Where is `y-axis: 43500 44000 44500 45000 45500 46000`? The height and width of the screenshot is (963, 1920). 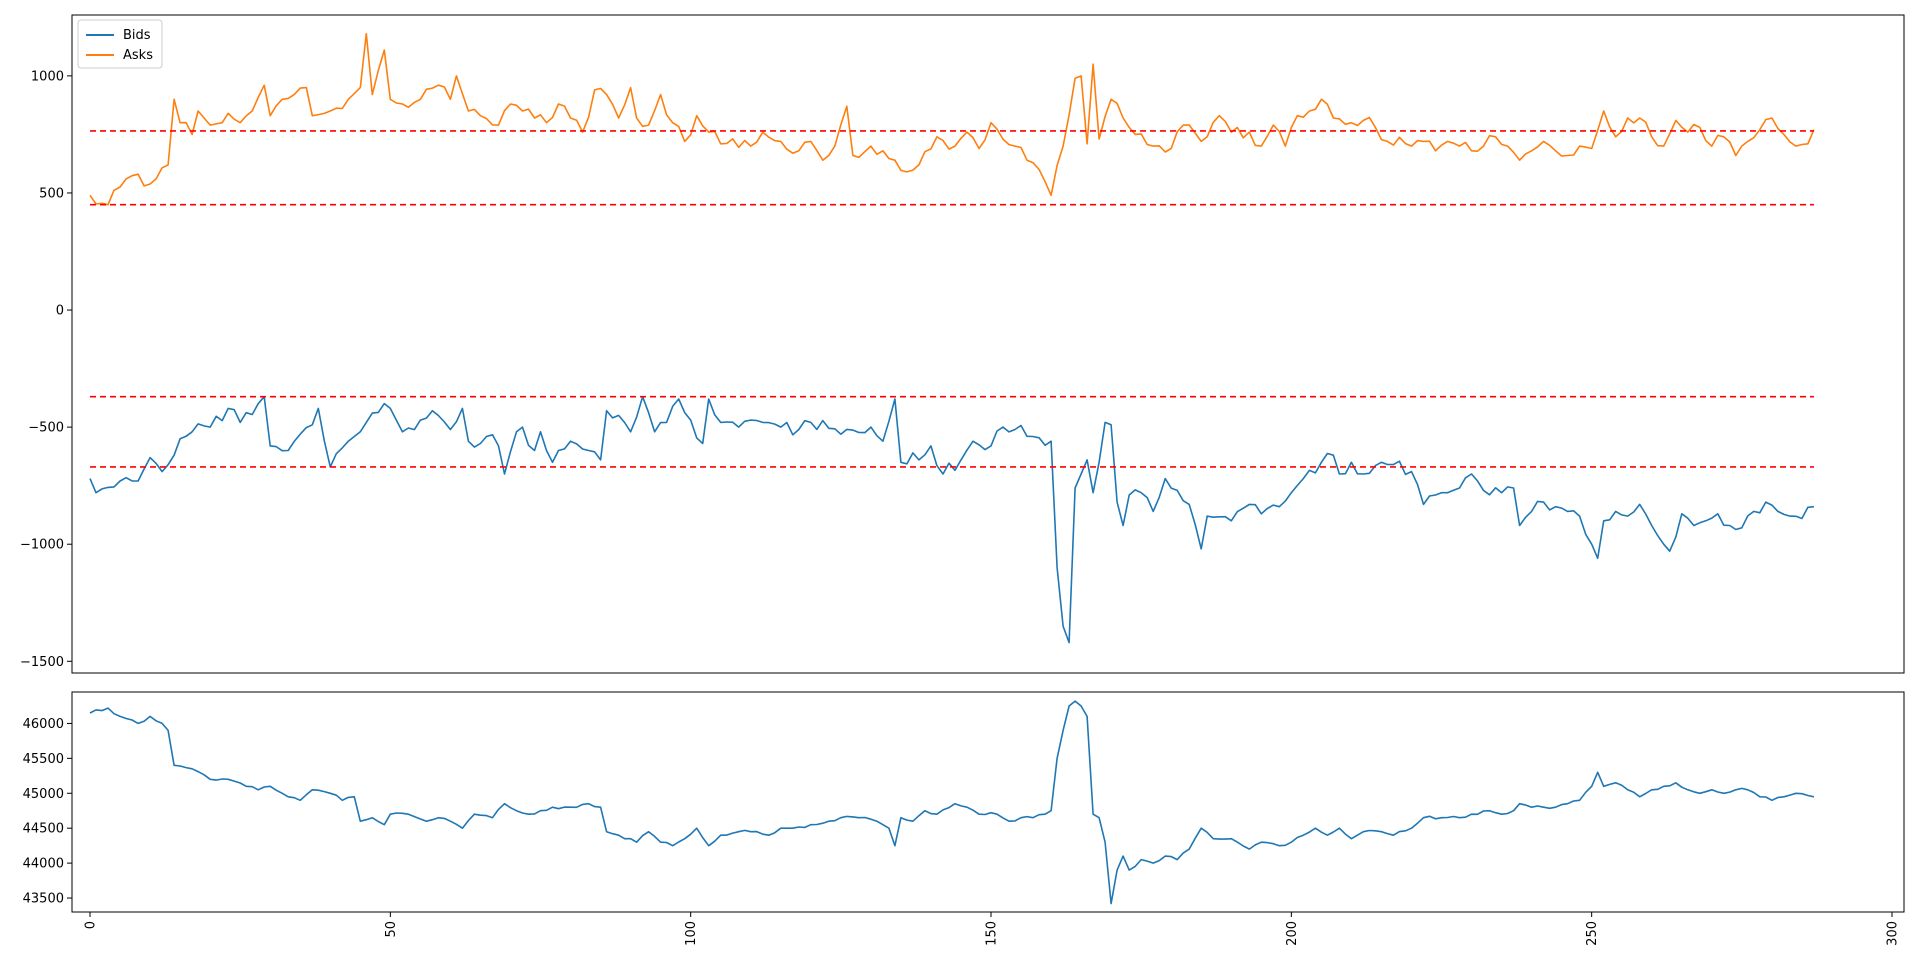
y-axis: 43500 44000 44500 45000 45500 46000 is located at coordinates (47, 812).